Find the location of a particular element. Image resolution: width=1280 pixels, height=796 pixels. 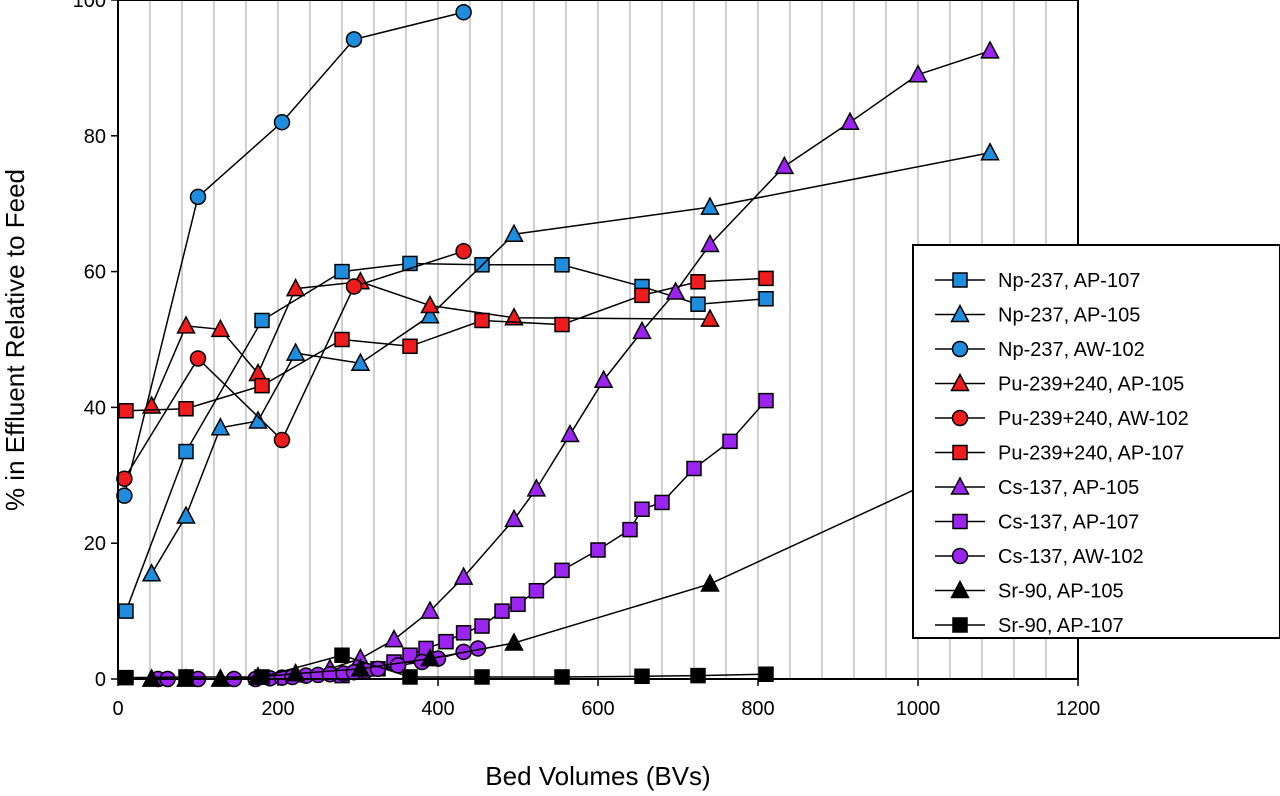

x-tick-label: 1200 is located at coordinates (1078, 709).